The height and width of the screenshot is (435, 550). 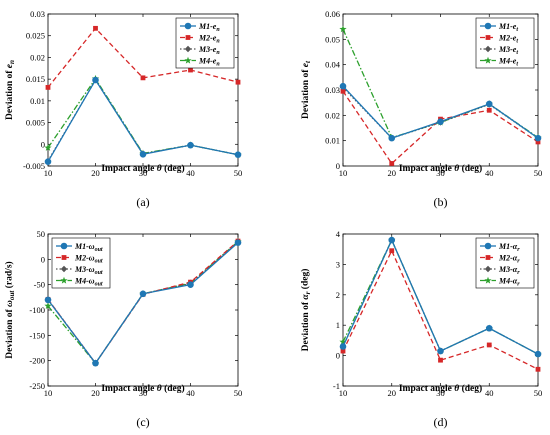 What do you see at coordinates (332, 14) in the screenshot?
I see `y-tick-label: 0.06` at bounding box center [332, 14].